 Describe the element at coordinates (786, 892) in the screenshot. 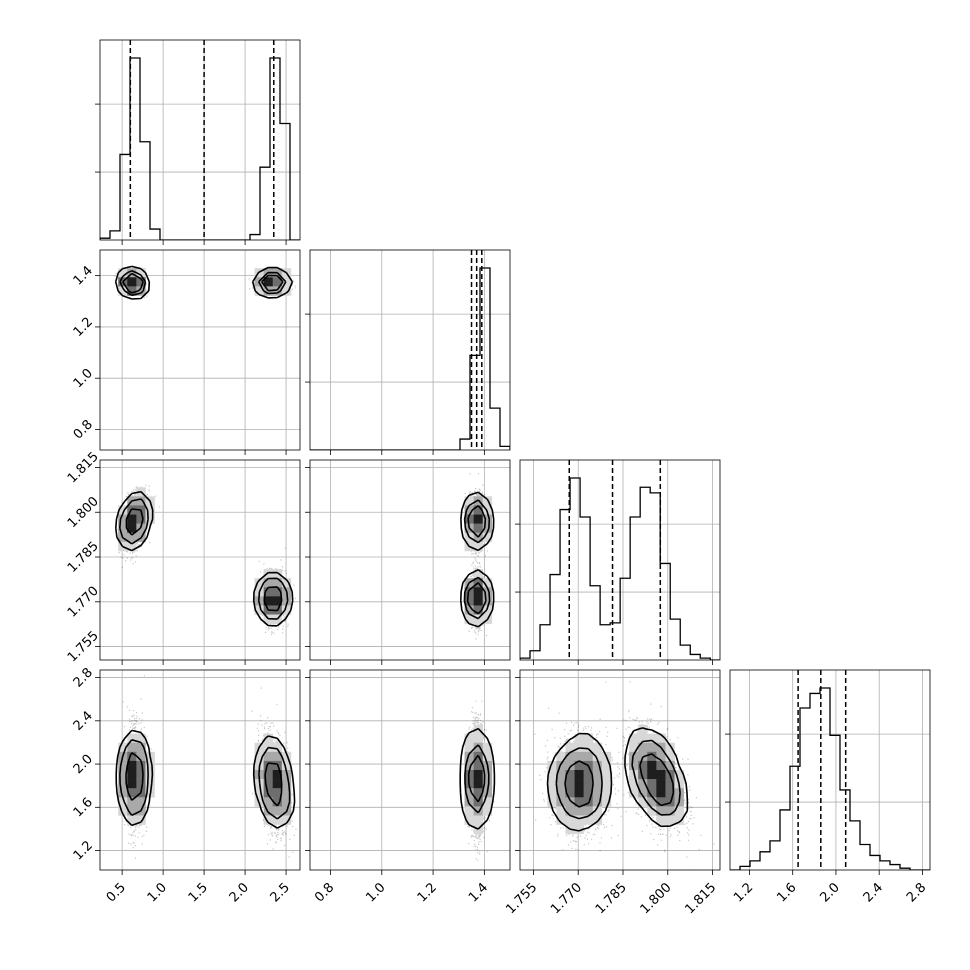

I see `x-tick-label: 1.6` at that location.